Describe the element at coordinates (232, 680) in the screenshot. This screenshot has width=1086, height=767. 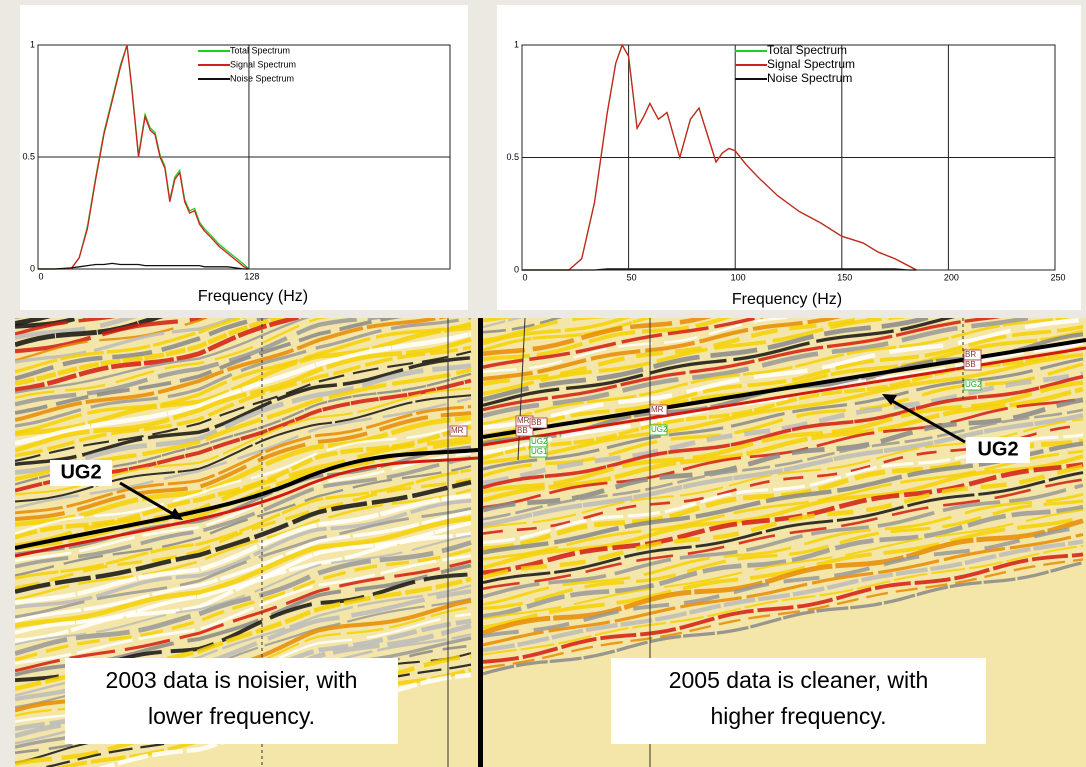
I see `caption: 2003 data is noisier, with` at that location.